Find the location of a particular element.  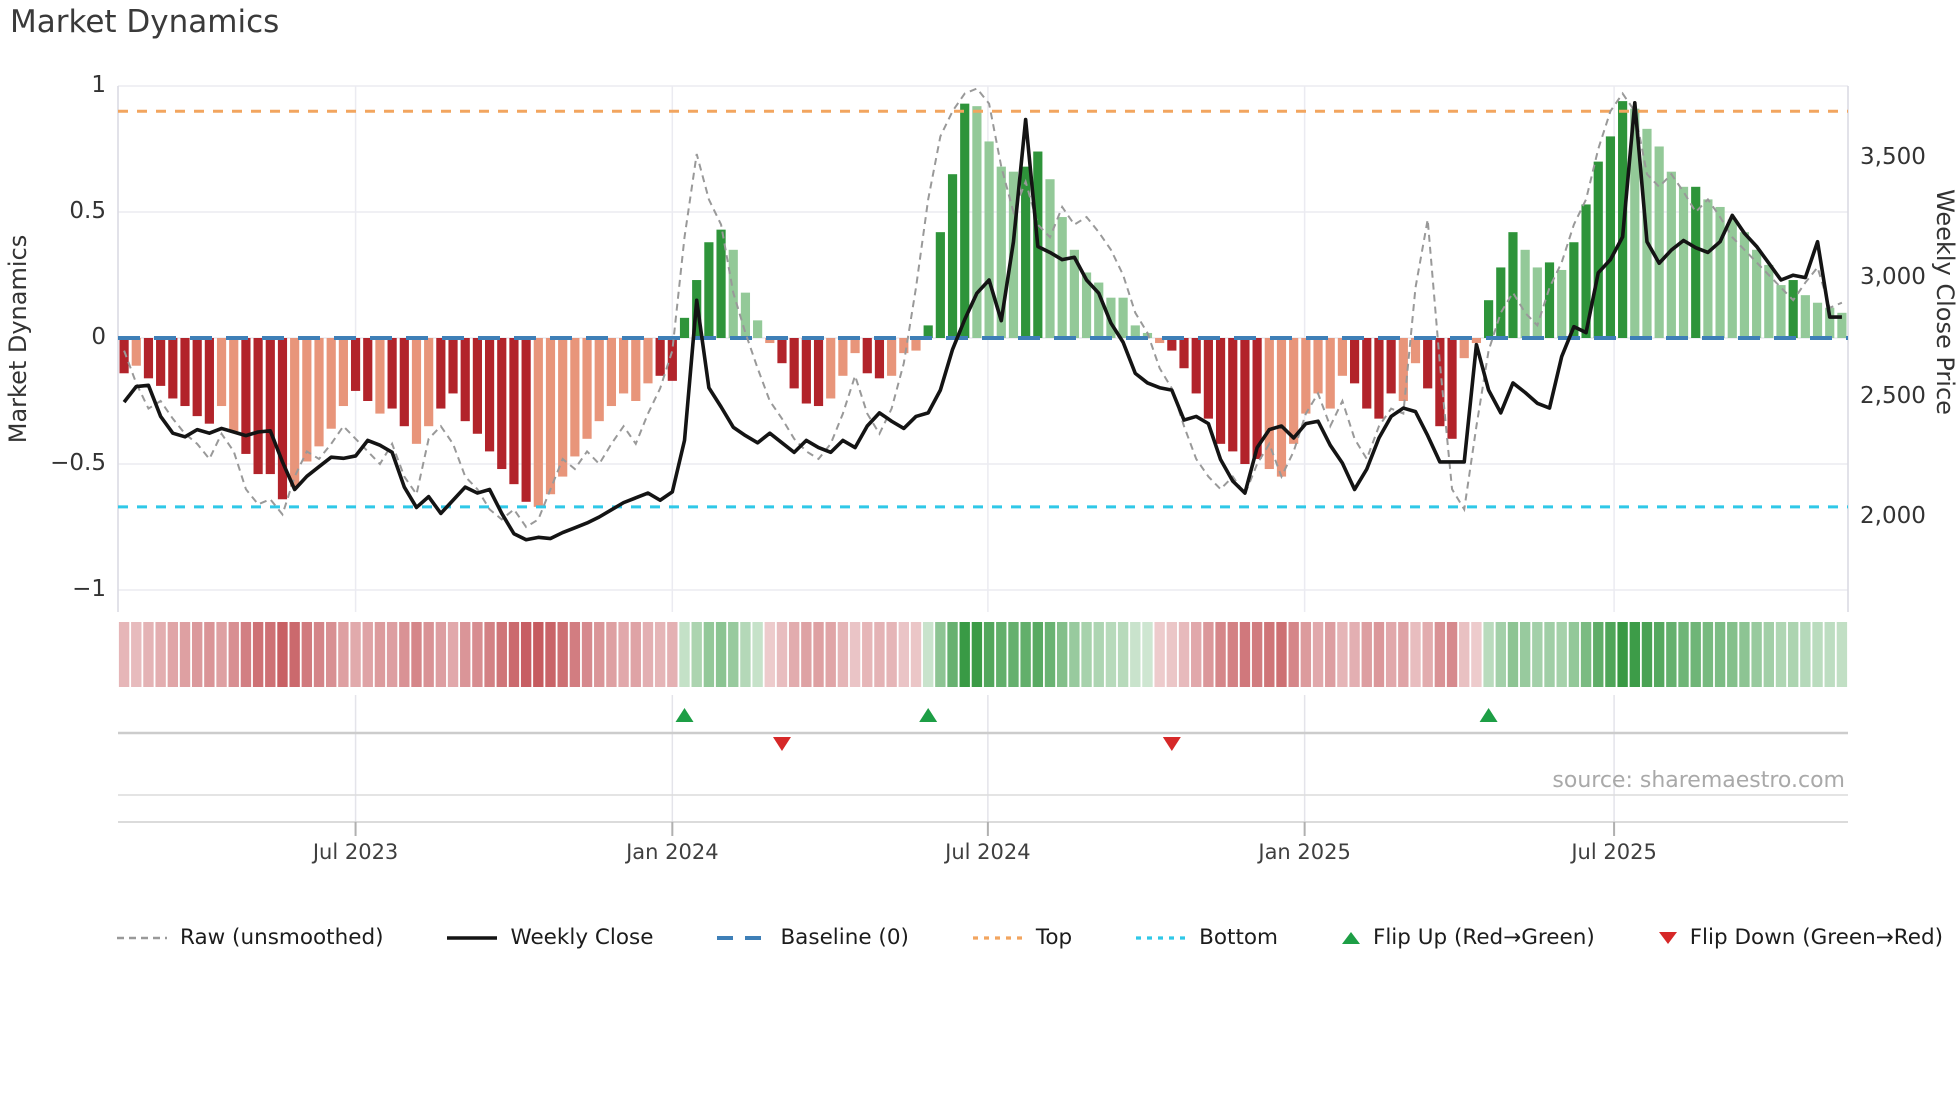

legend-item: Flip Up (Red→Green) is located at coordinates (1467, 937).